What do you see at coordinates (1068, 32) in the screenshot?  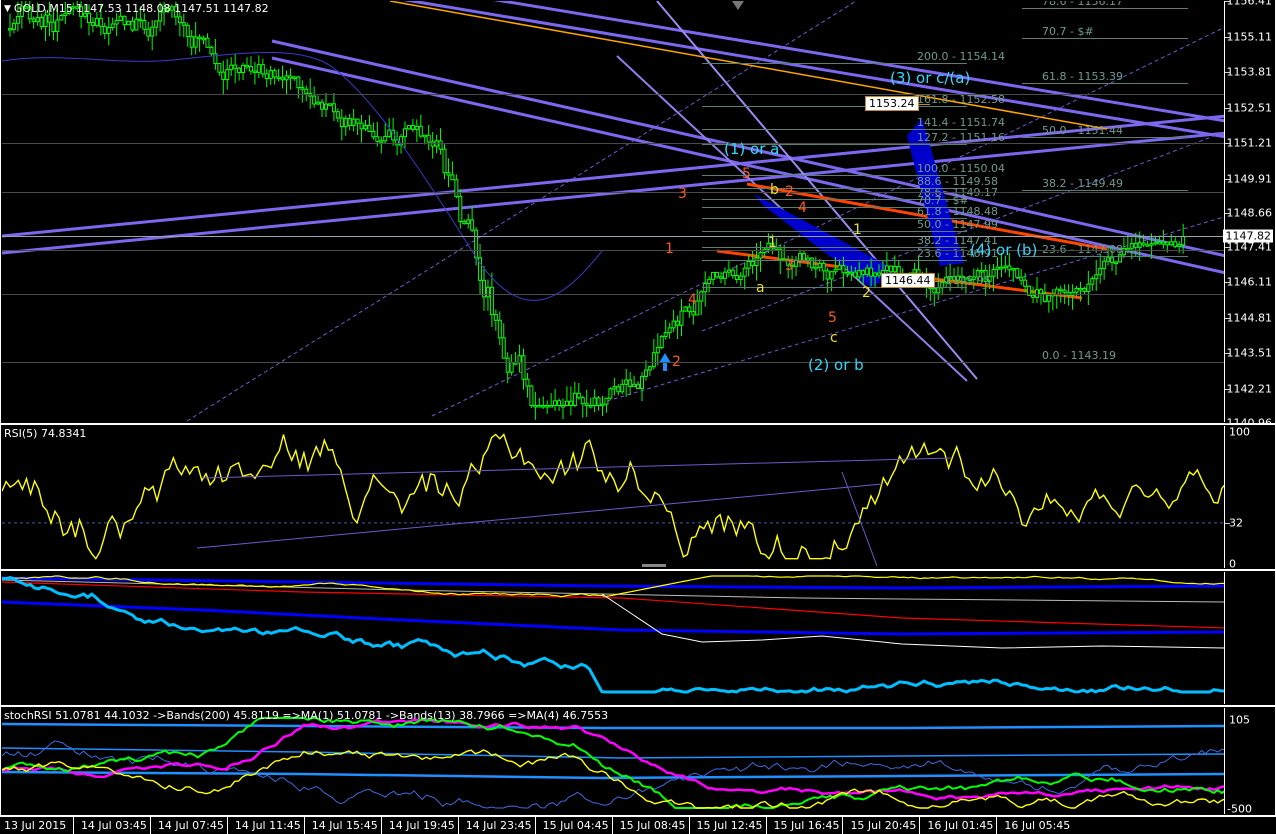 I see `fib-level-label-right: 70.7 - $#` at bounding box center [1068, 32].